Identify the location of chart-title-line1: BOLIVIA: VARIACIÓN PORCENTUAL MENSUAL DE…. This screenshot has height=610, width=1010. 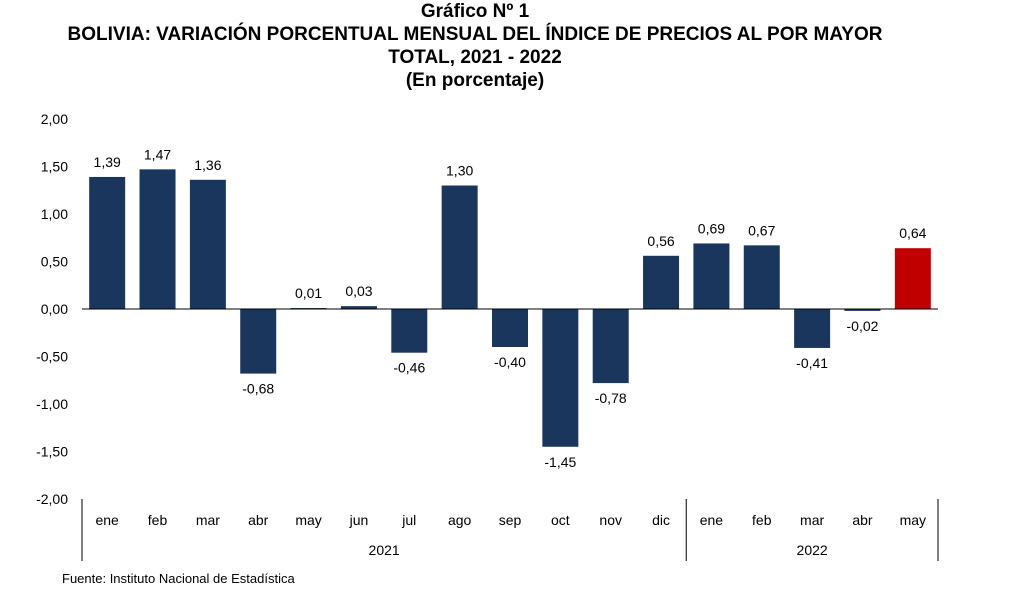
(475, 34).